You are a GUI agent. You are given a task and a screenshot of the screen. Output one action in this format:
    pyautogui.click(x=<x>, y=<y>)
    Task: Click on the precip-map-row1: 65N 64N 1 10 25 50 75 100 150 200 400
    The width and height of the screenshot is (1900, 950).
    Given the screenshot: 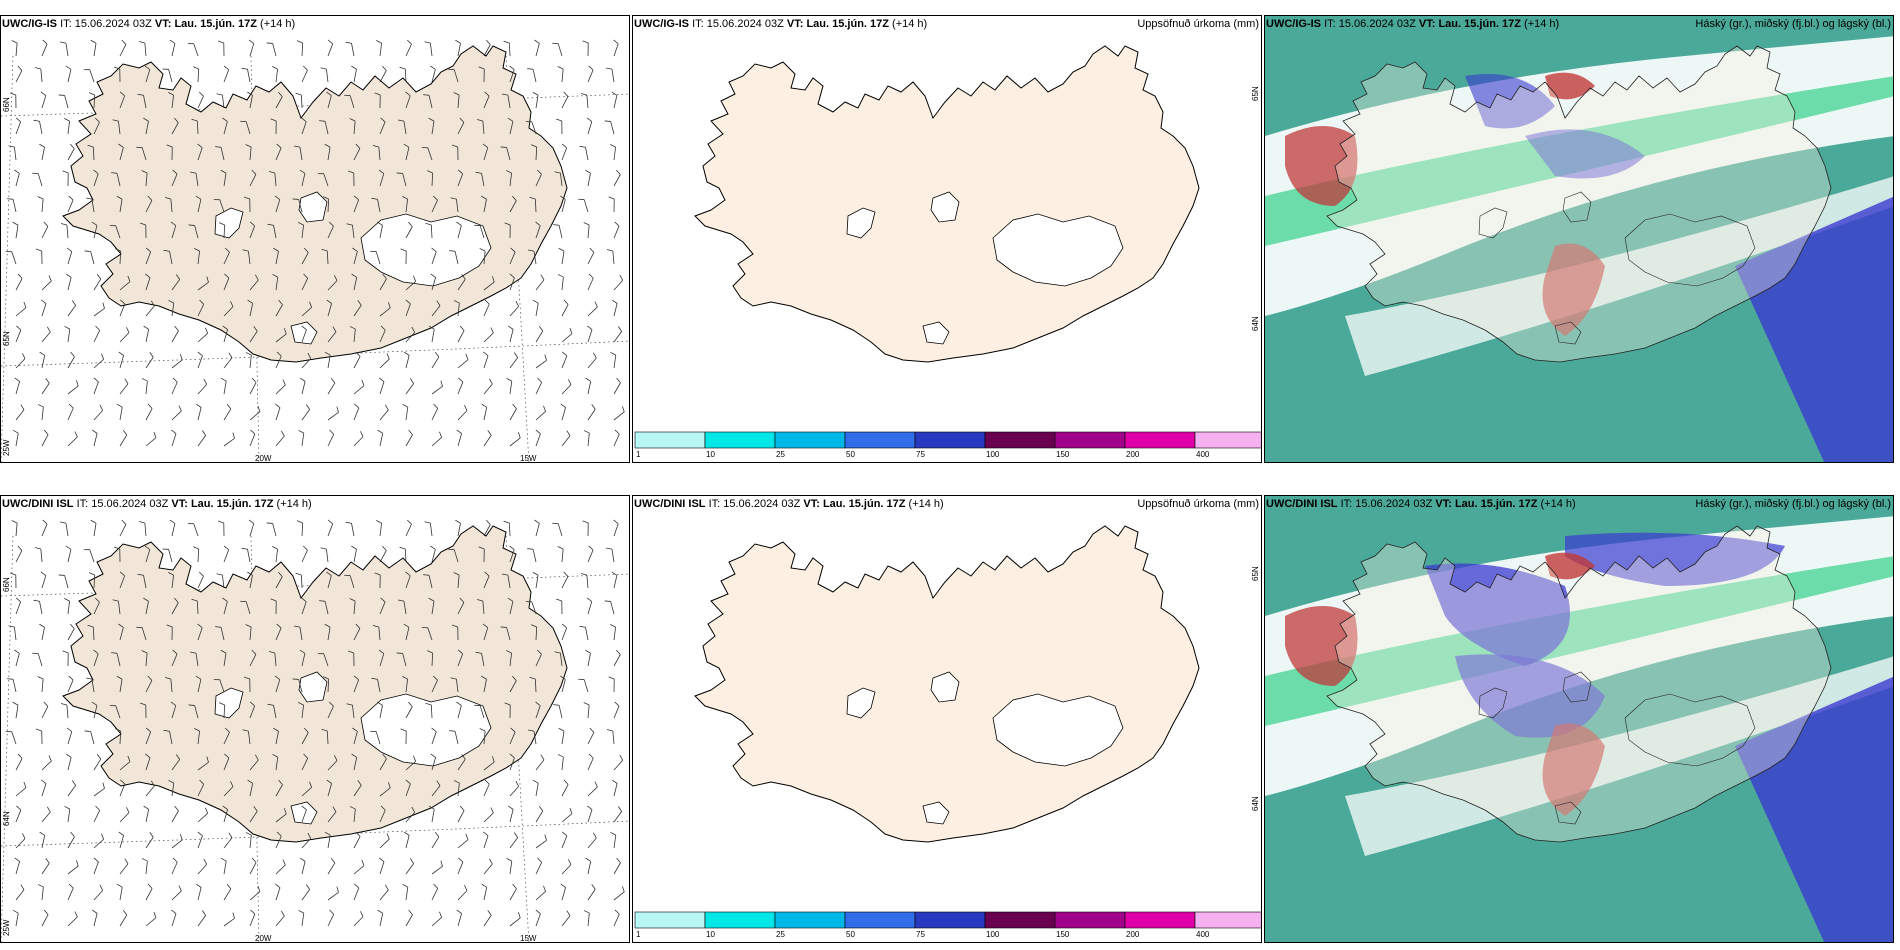 What is the action you would take?
    pyautogui.click(x=947, y=252)
    